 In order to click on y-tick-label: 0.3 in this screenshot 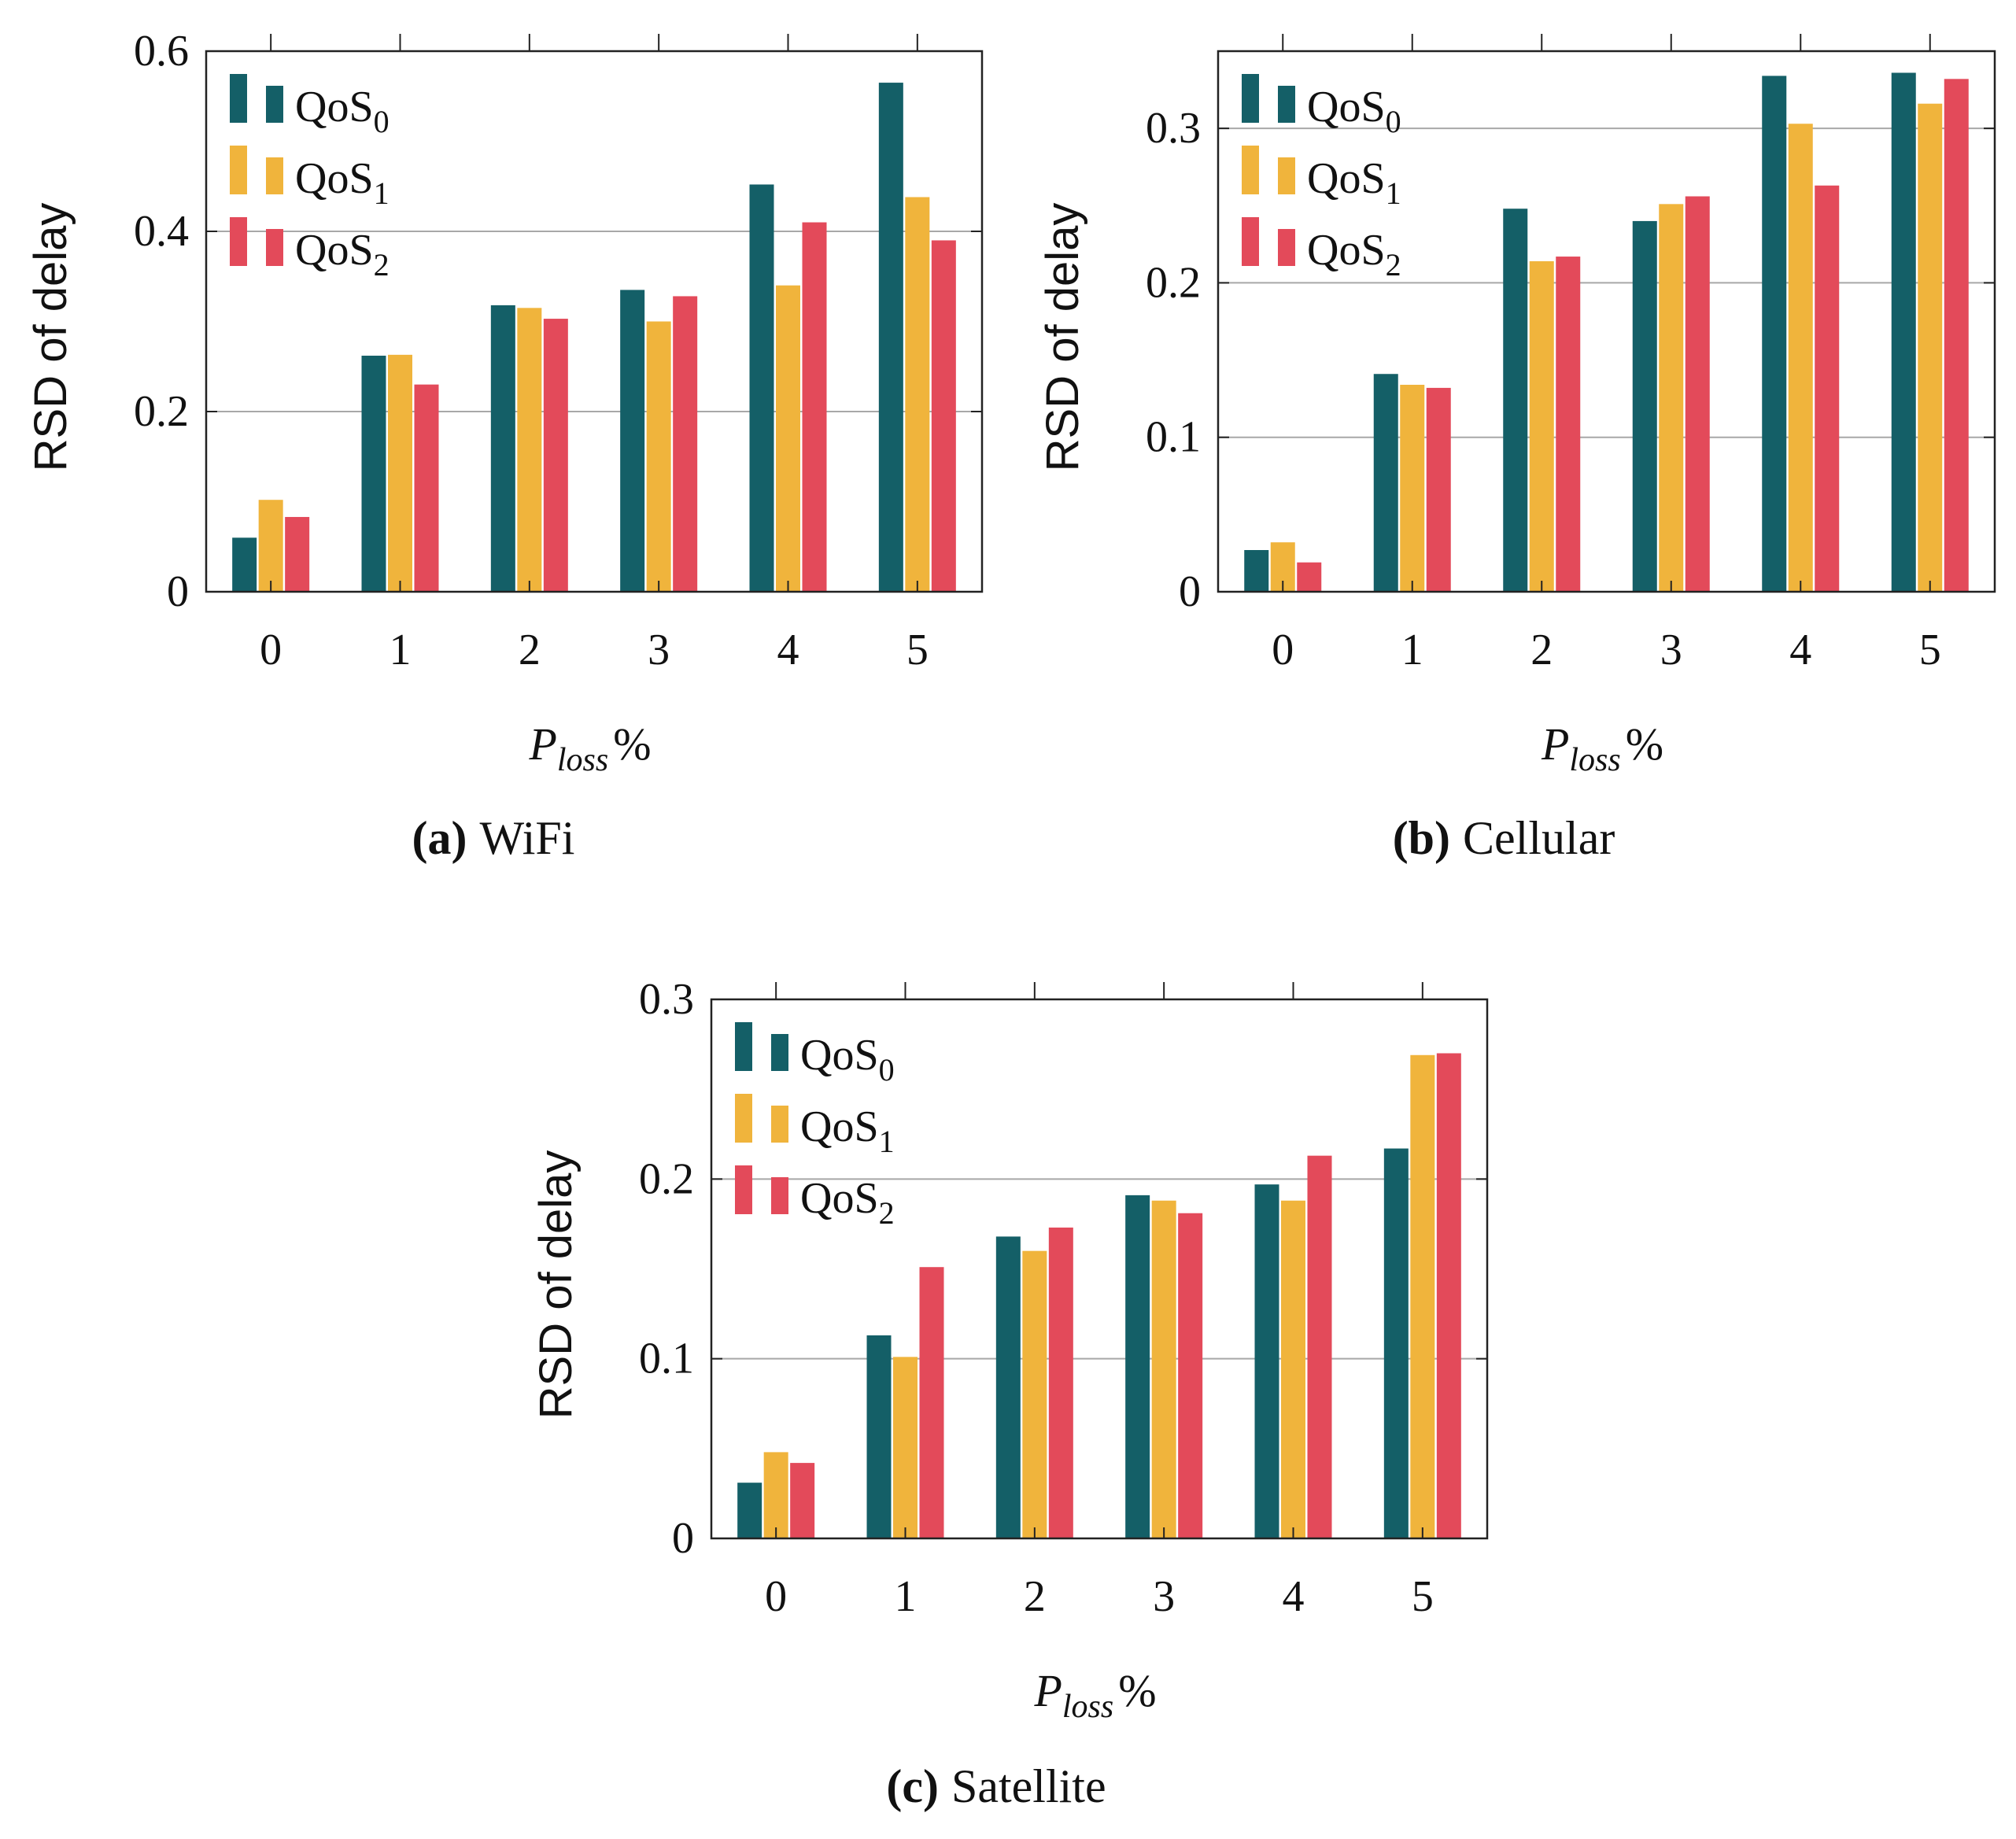, I will do `click(666, 999)`.